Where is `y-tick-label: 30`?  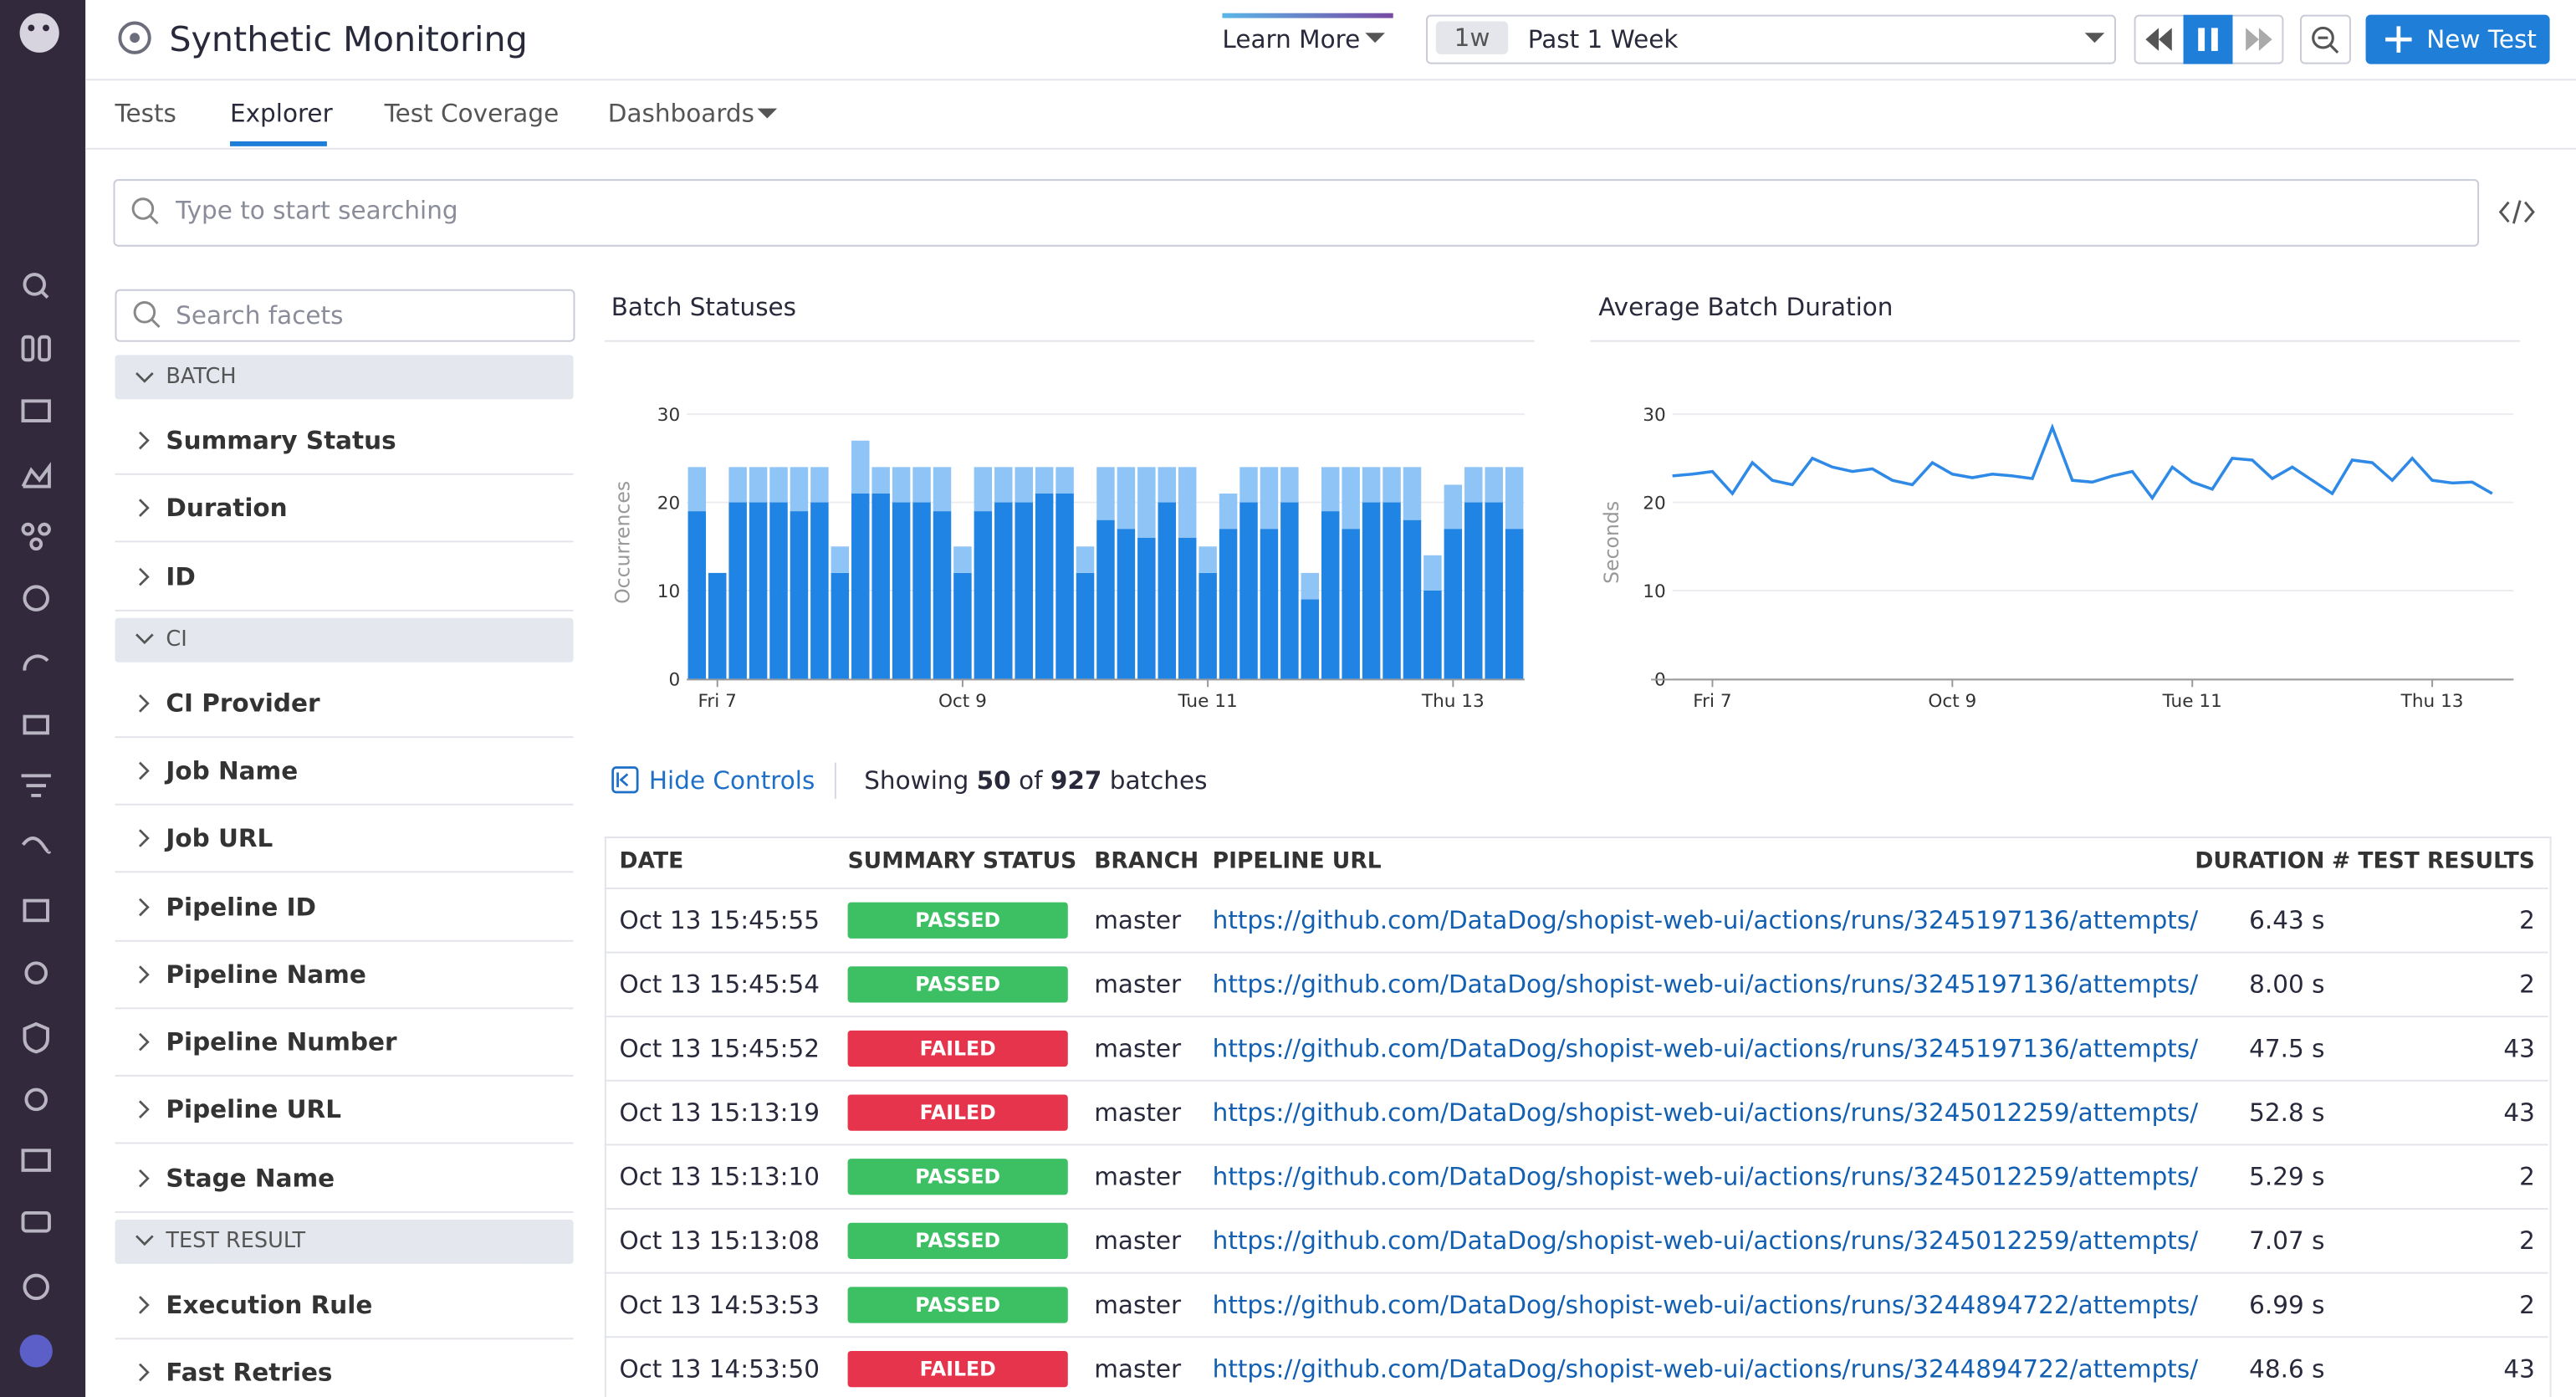
y-tick-label: 30 is located at coordinates (668, 415).